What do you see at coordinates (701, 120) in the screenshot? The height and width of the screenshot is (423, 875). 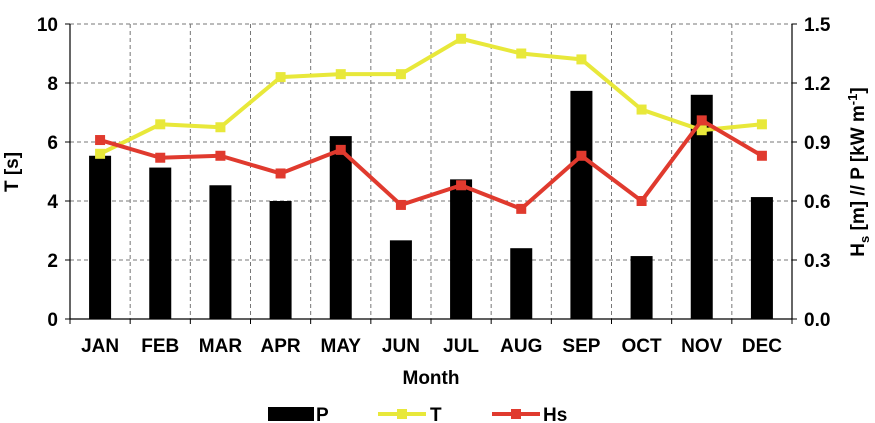 I see `marker-hs-nov` at bounding box center [701, 120].